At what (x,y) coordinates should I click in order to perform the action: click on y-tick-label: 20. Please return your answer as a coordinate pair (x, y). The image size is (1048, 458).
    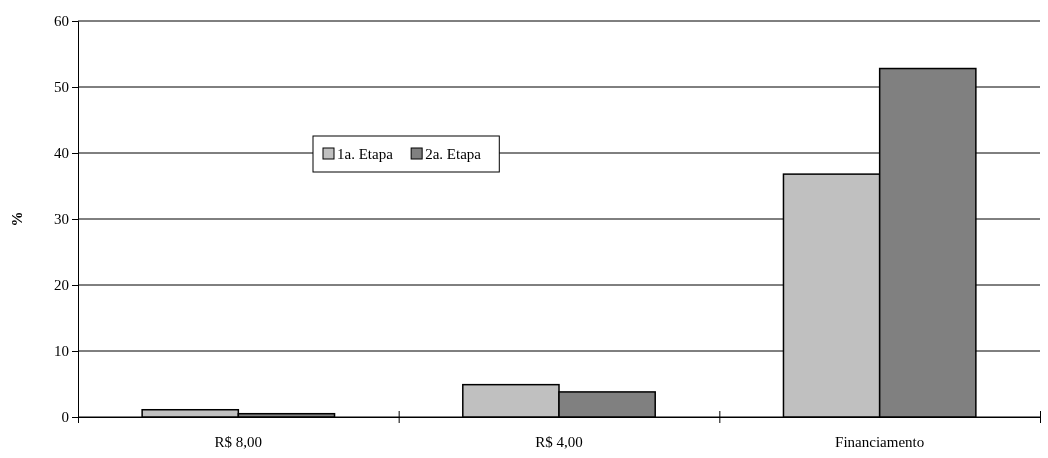
    Looking at the image, I should click on (61, 285).